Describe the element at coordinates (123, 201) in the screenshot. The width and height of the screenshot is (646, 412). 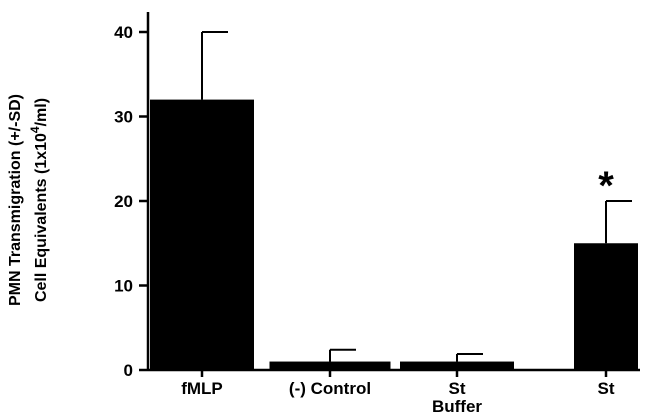
I see `y-tick-label: 20` at that location.